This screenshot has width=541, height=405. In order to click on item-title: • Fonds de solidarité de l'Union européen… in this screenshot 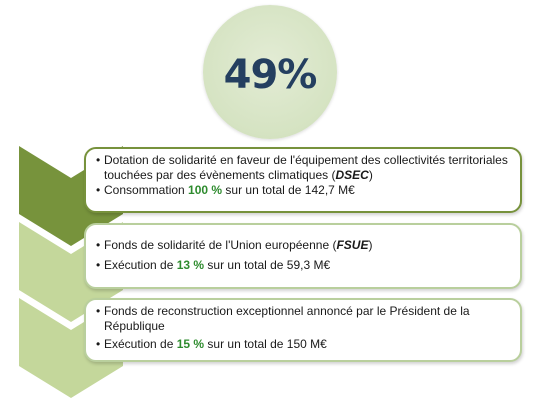, I will do `click(234, 245)`.